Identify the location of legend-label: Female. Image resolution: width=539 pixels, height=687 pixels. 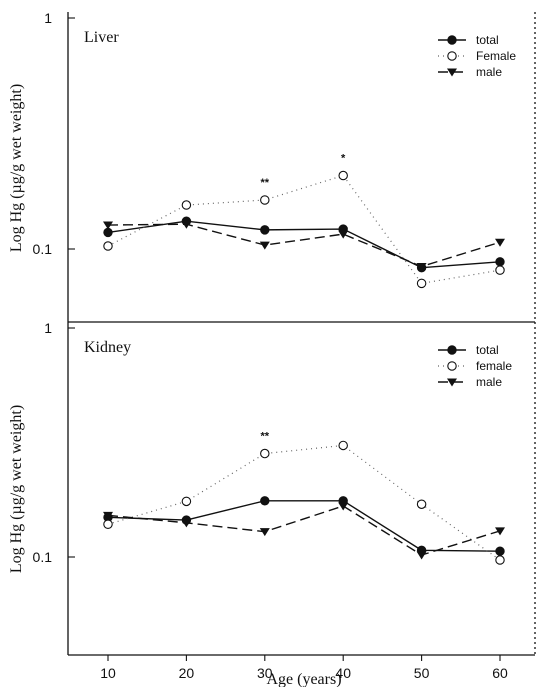
(496, 56).